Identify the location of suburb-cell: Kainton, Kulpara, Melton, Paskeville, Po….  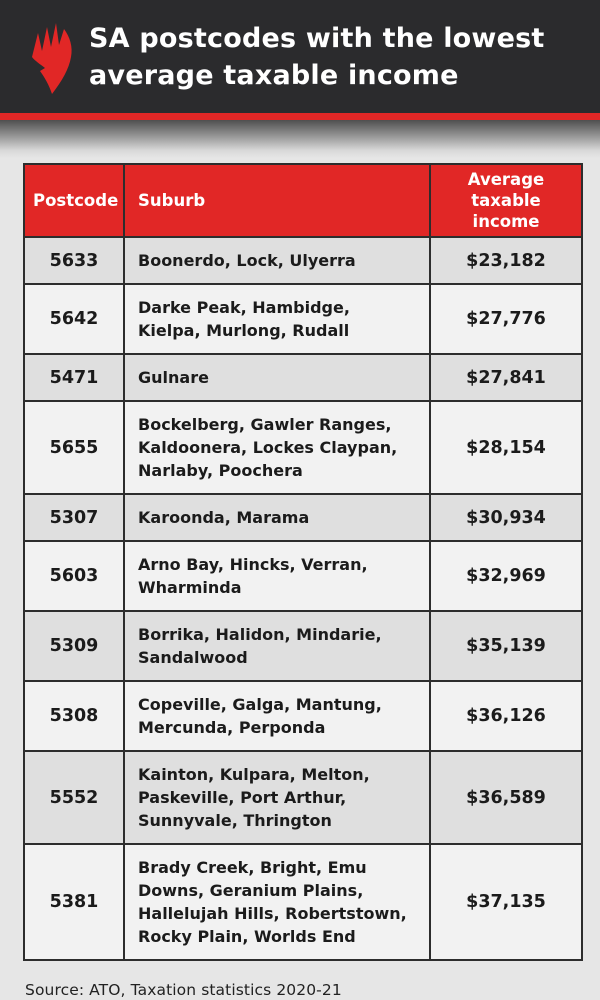
(277, 797).